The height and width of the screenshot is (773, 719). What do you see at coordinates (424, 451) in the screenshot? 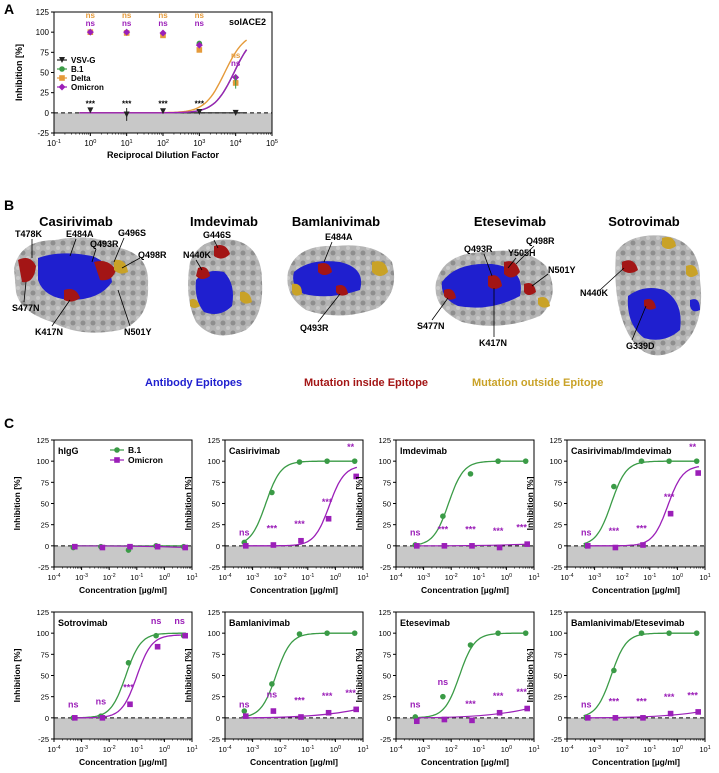
I see `subplot-title: Imdevimab` at bounding box center [424, 451].